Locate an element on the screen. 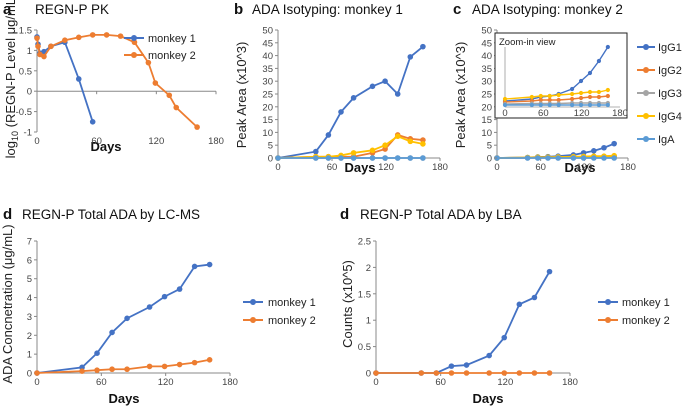  d2-xtick-label: 180 is located at coordinates (570, 382).